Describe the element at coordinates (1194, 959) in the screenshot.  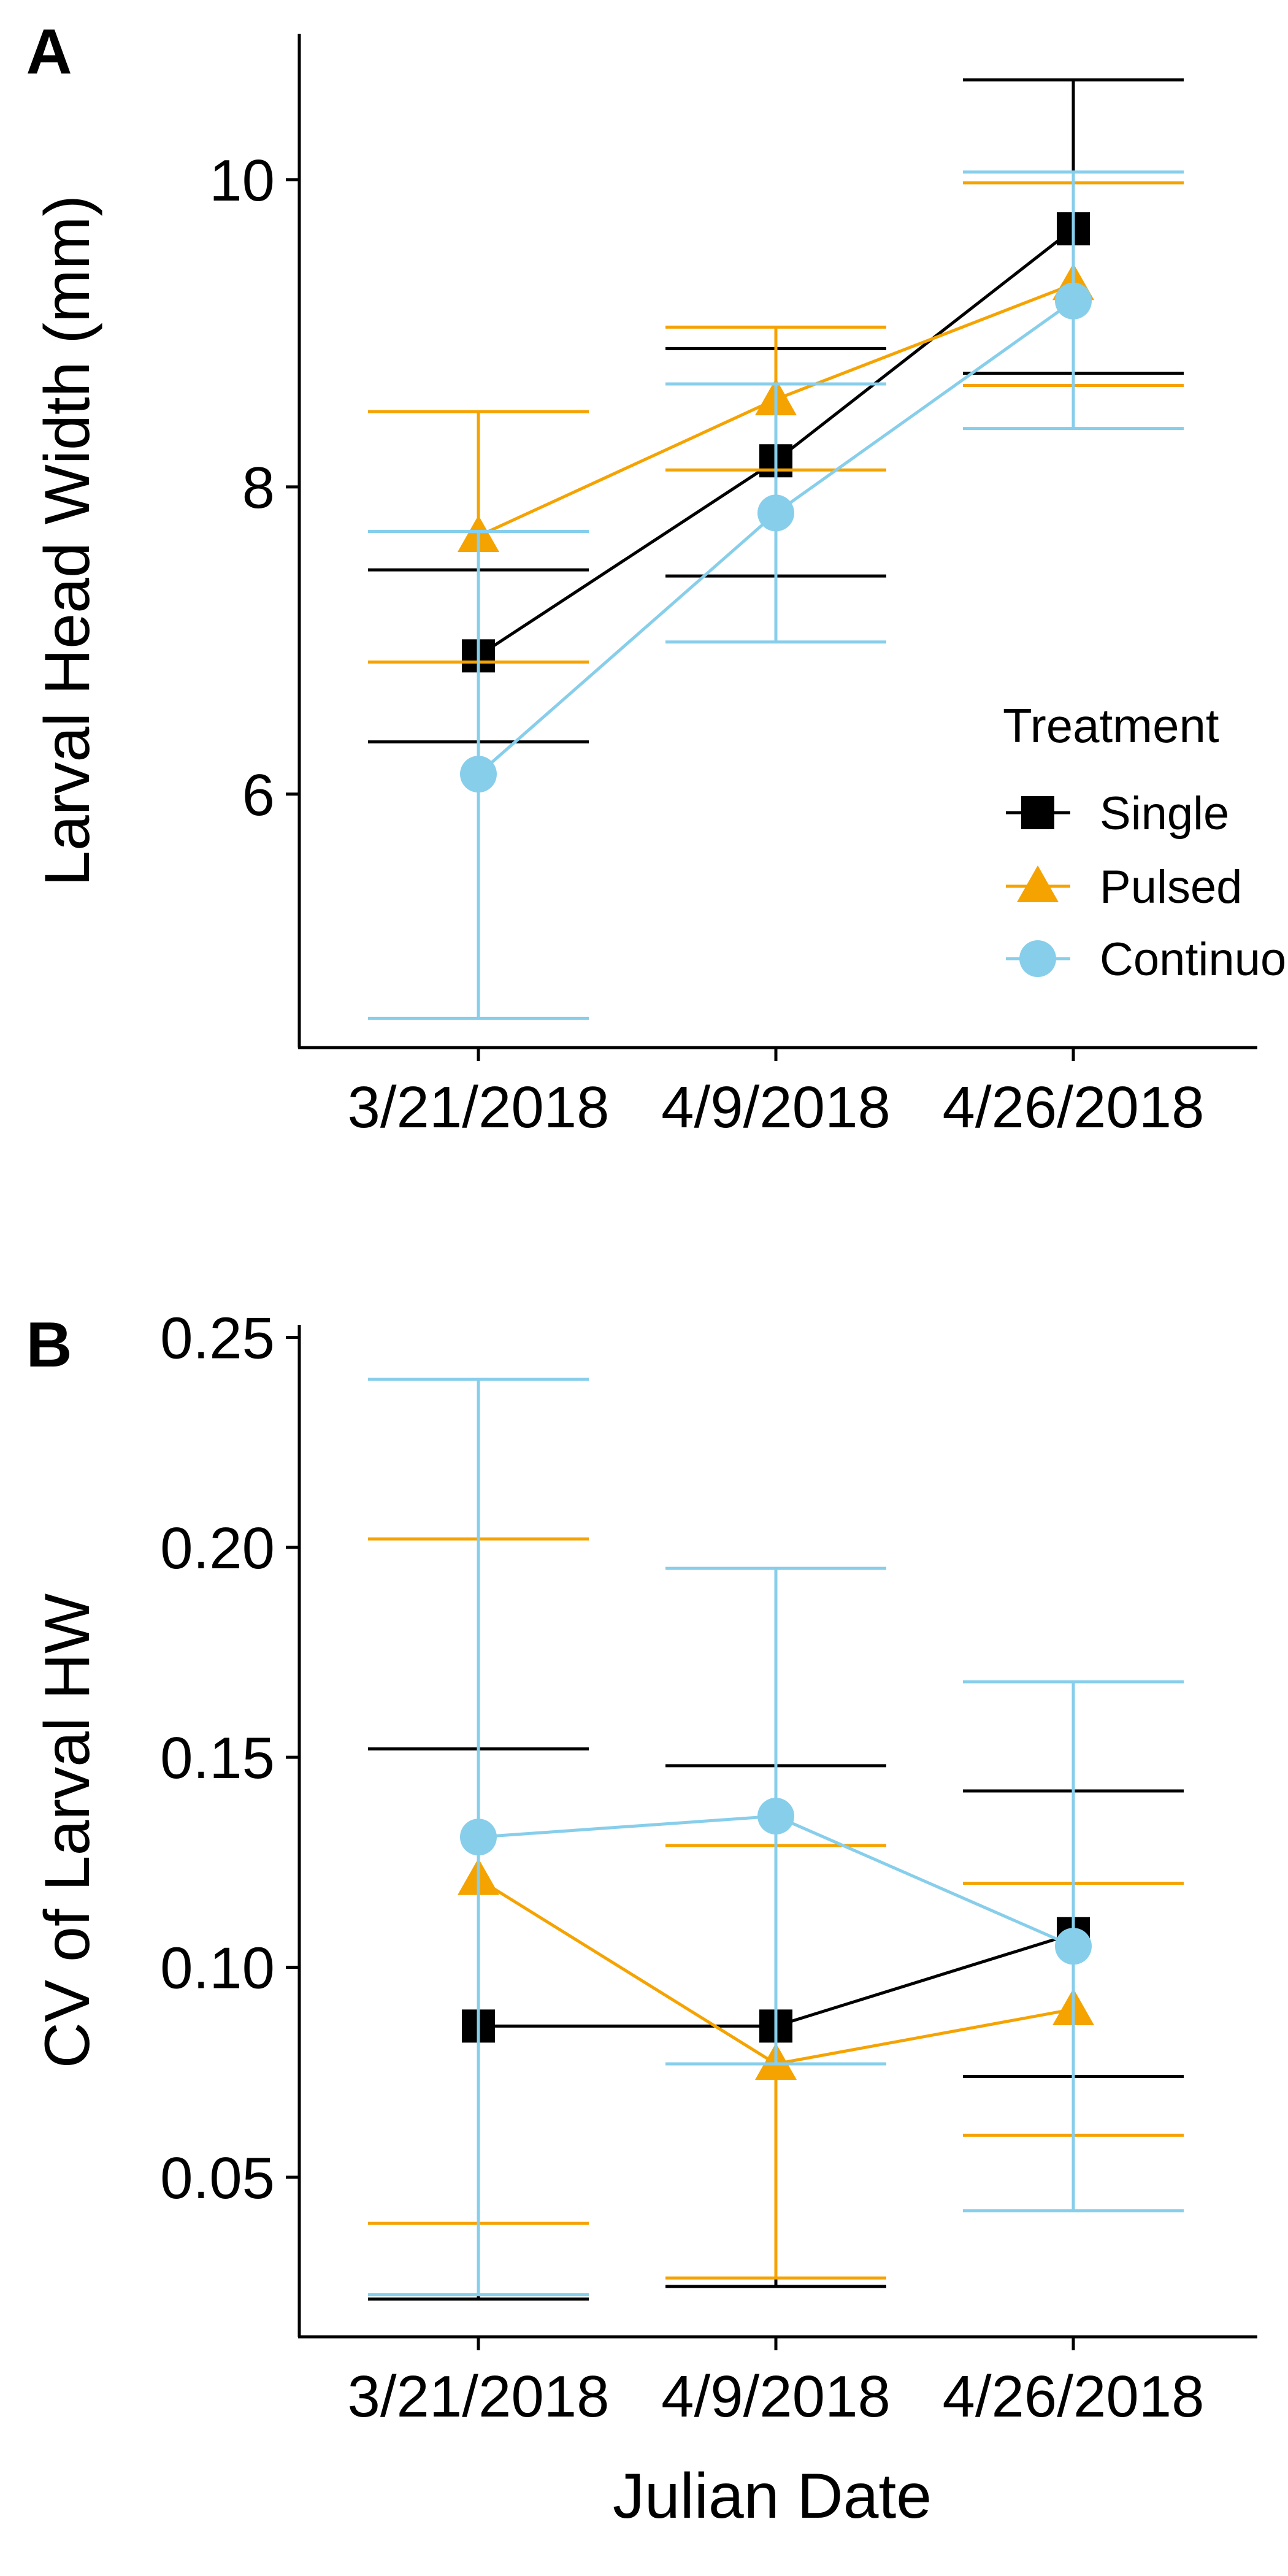
I see `legend-item-label: Continuous` at that location.